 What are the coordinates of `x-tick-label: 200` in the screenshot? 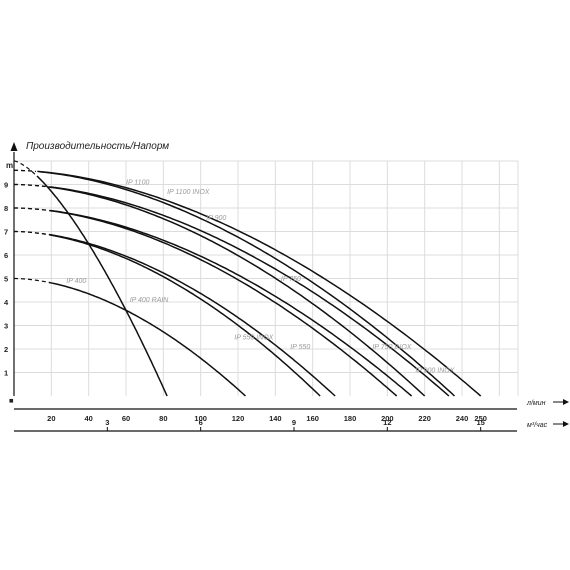 It's located at (387, 418).